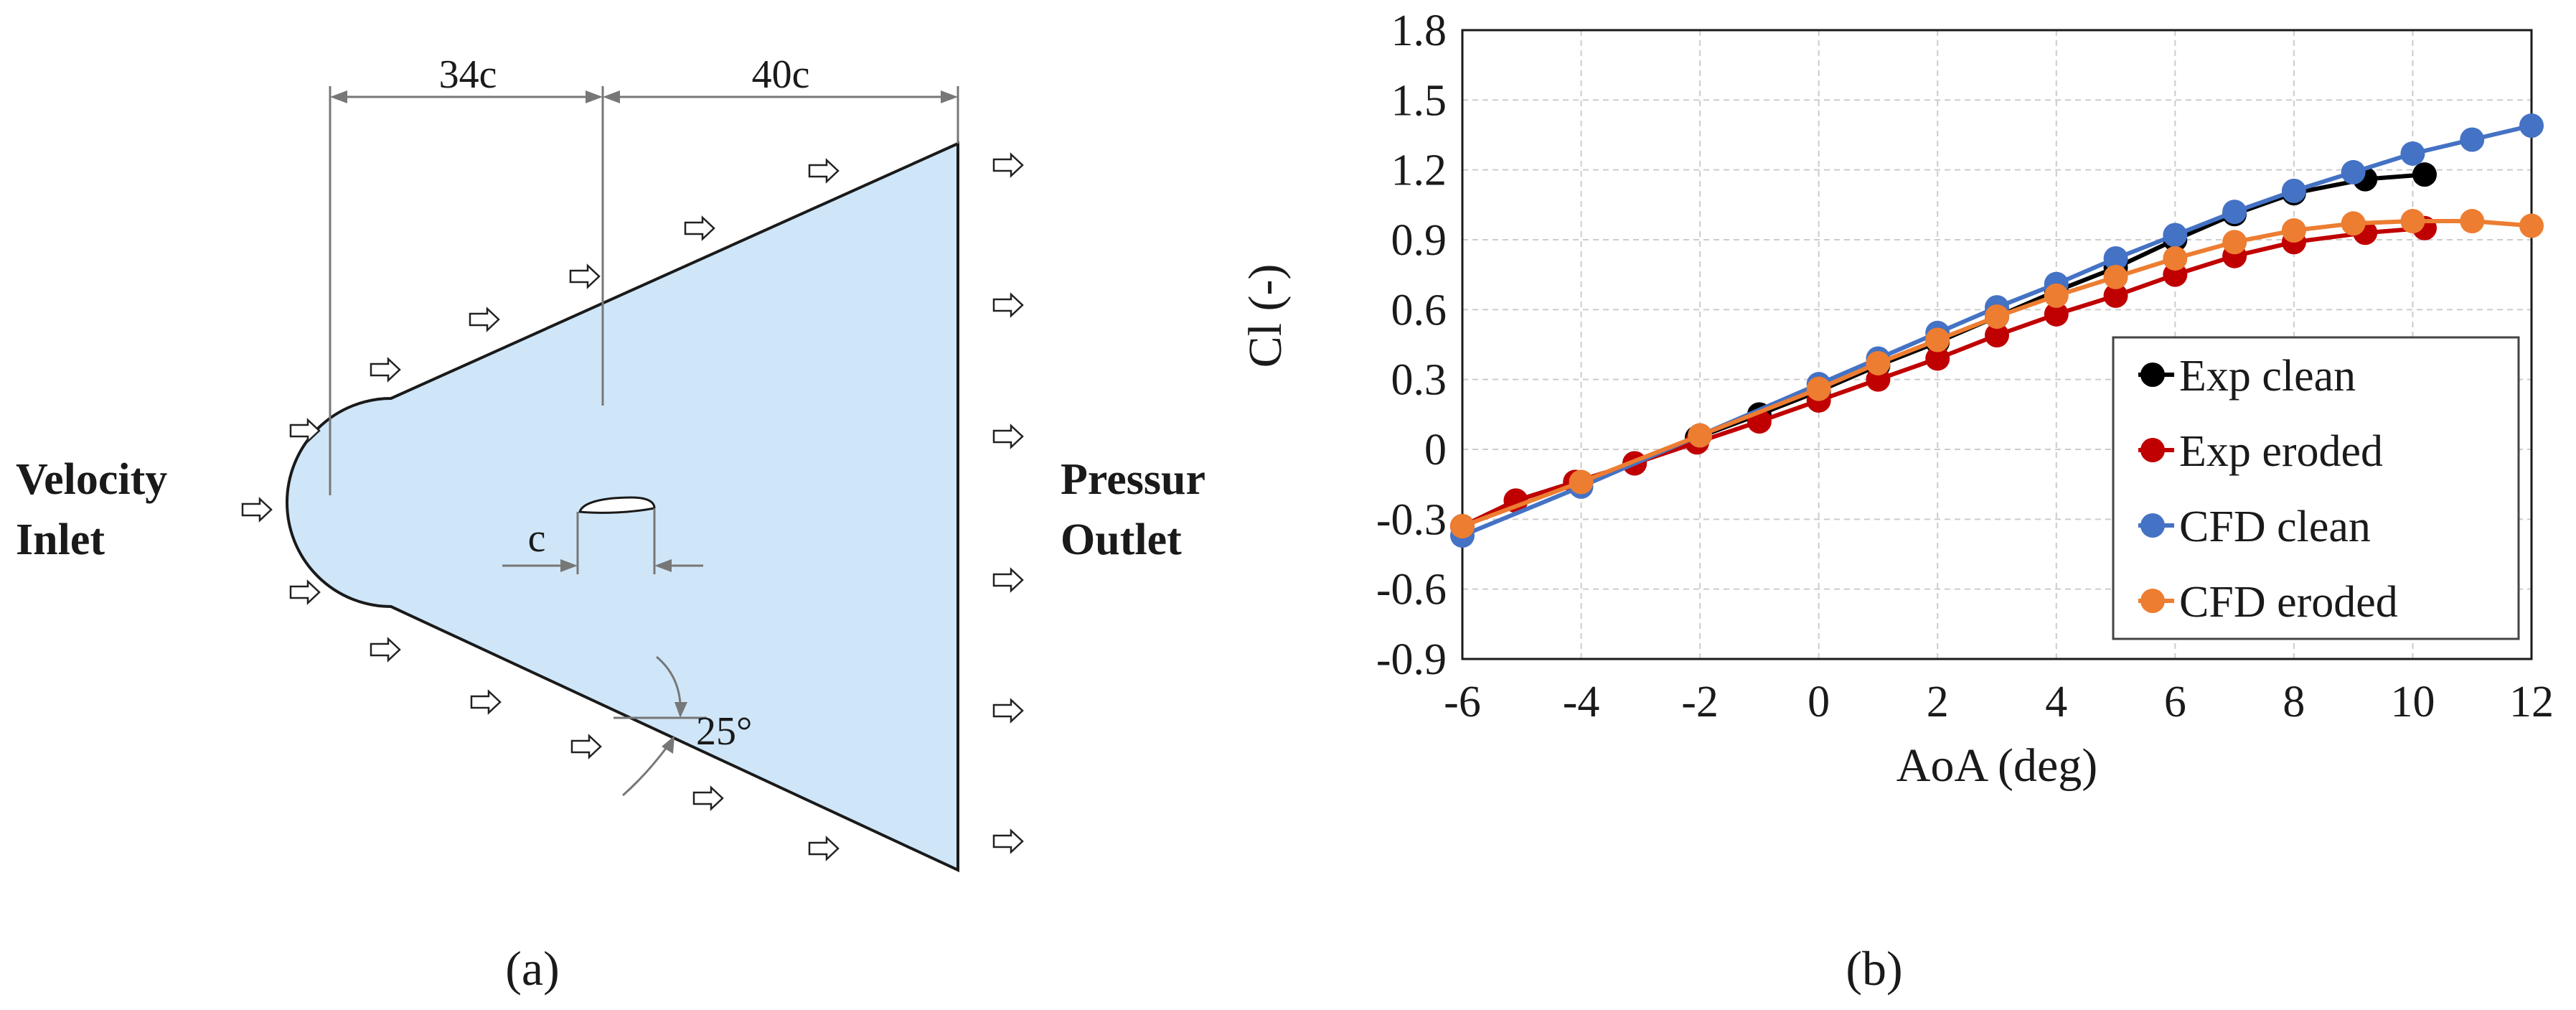 This screenshot has height=1010, width=2576. What do you see at coordinates (1581, 702) in the screenshot?
I see `x-tick-label: -4` at bounding box center [1581, 702].